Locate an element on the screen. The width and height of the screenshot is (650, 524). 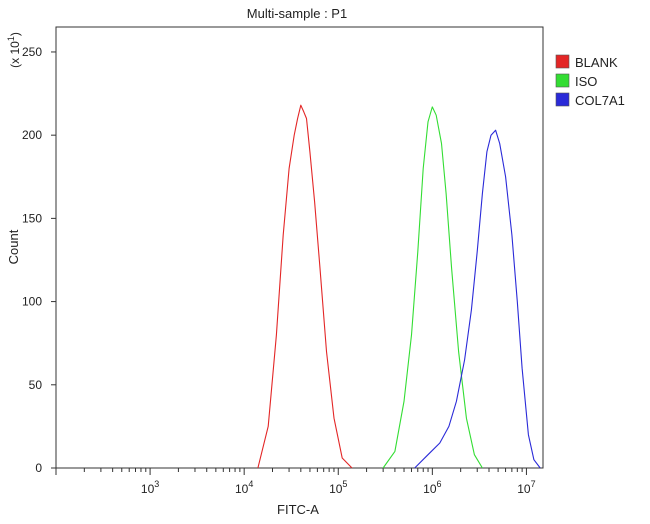
legend-label-iso: ISO is located at coordinates (586, 81).